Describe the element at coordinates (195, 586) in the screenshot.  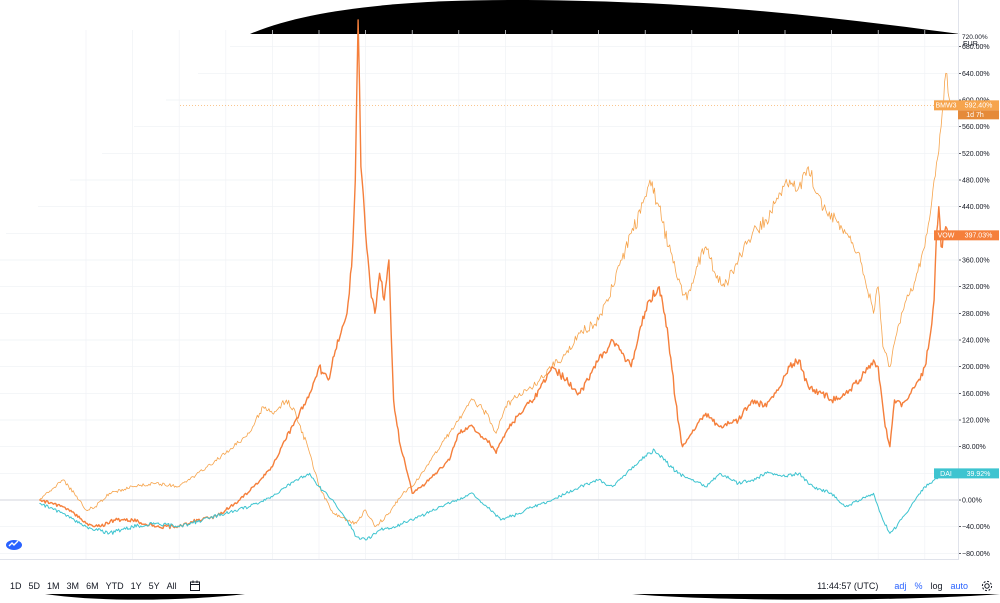
I see `calendar-range-icon` at that location.